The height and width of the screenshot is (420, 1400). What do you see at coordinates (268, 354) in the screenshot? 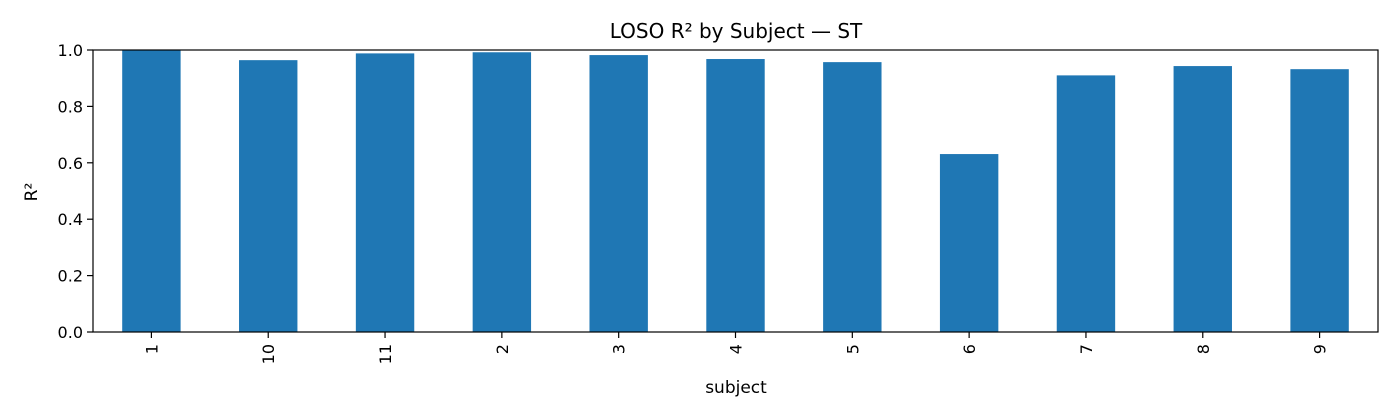
I see `x-tick-label: 10` at bounding box center [268, 354].